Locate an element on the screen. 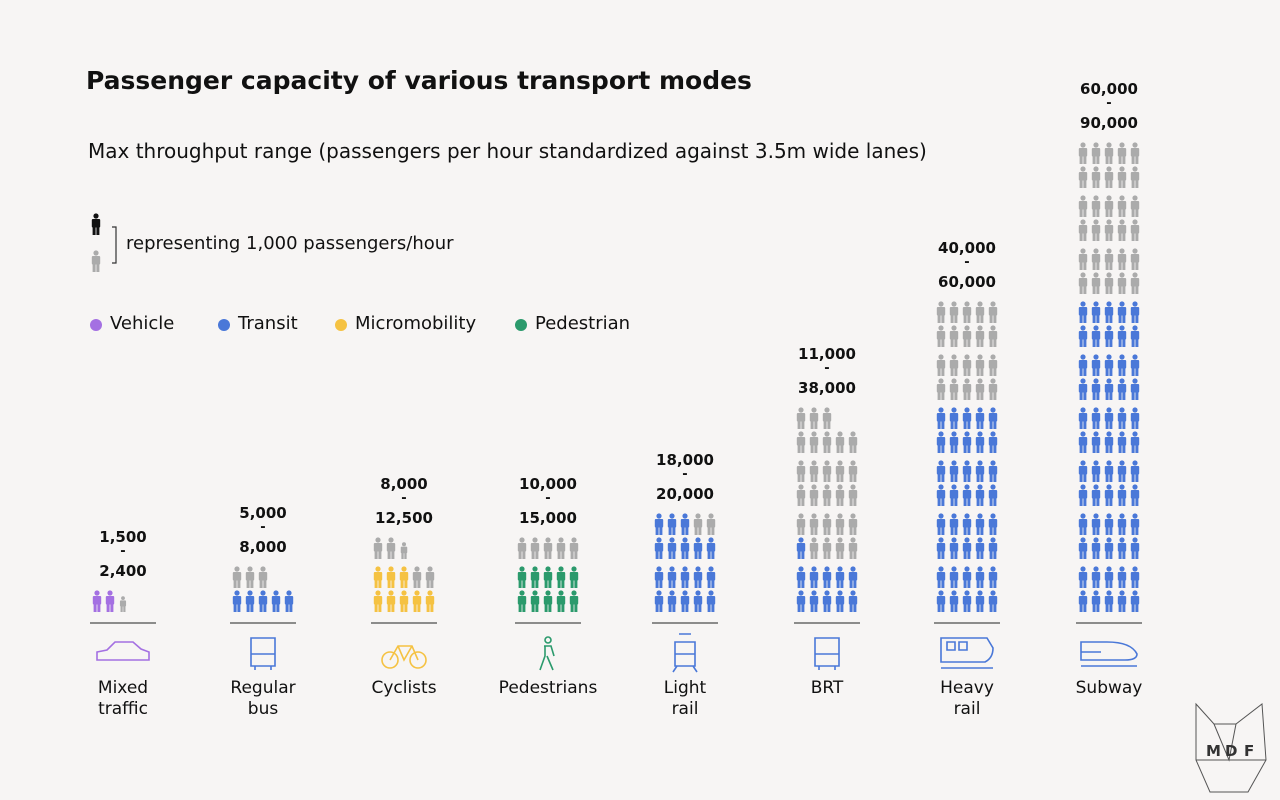 The height and width of the screenshot is (800, 1280). extra-icons is located at coordinates (1109, 218).